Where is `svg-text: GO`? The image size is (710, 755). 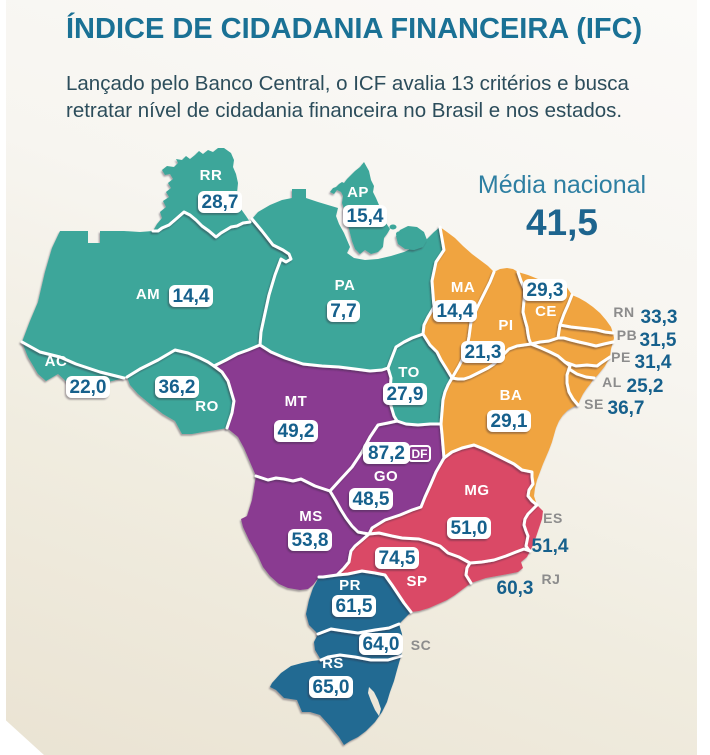
svg-text: GO is located at coordinates (386, 476).